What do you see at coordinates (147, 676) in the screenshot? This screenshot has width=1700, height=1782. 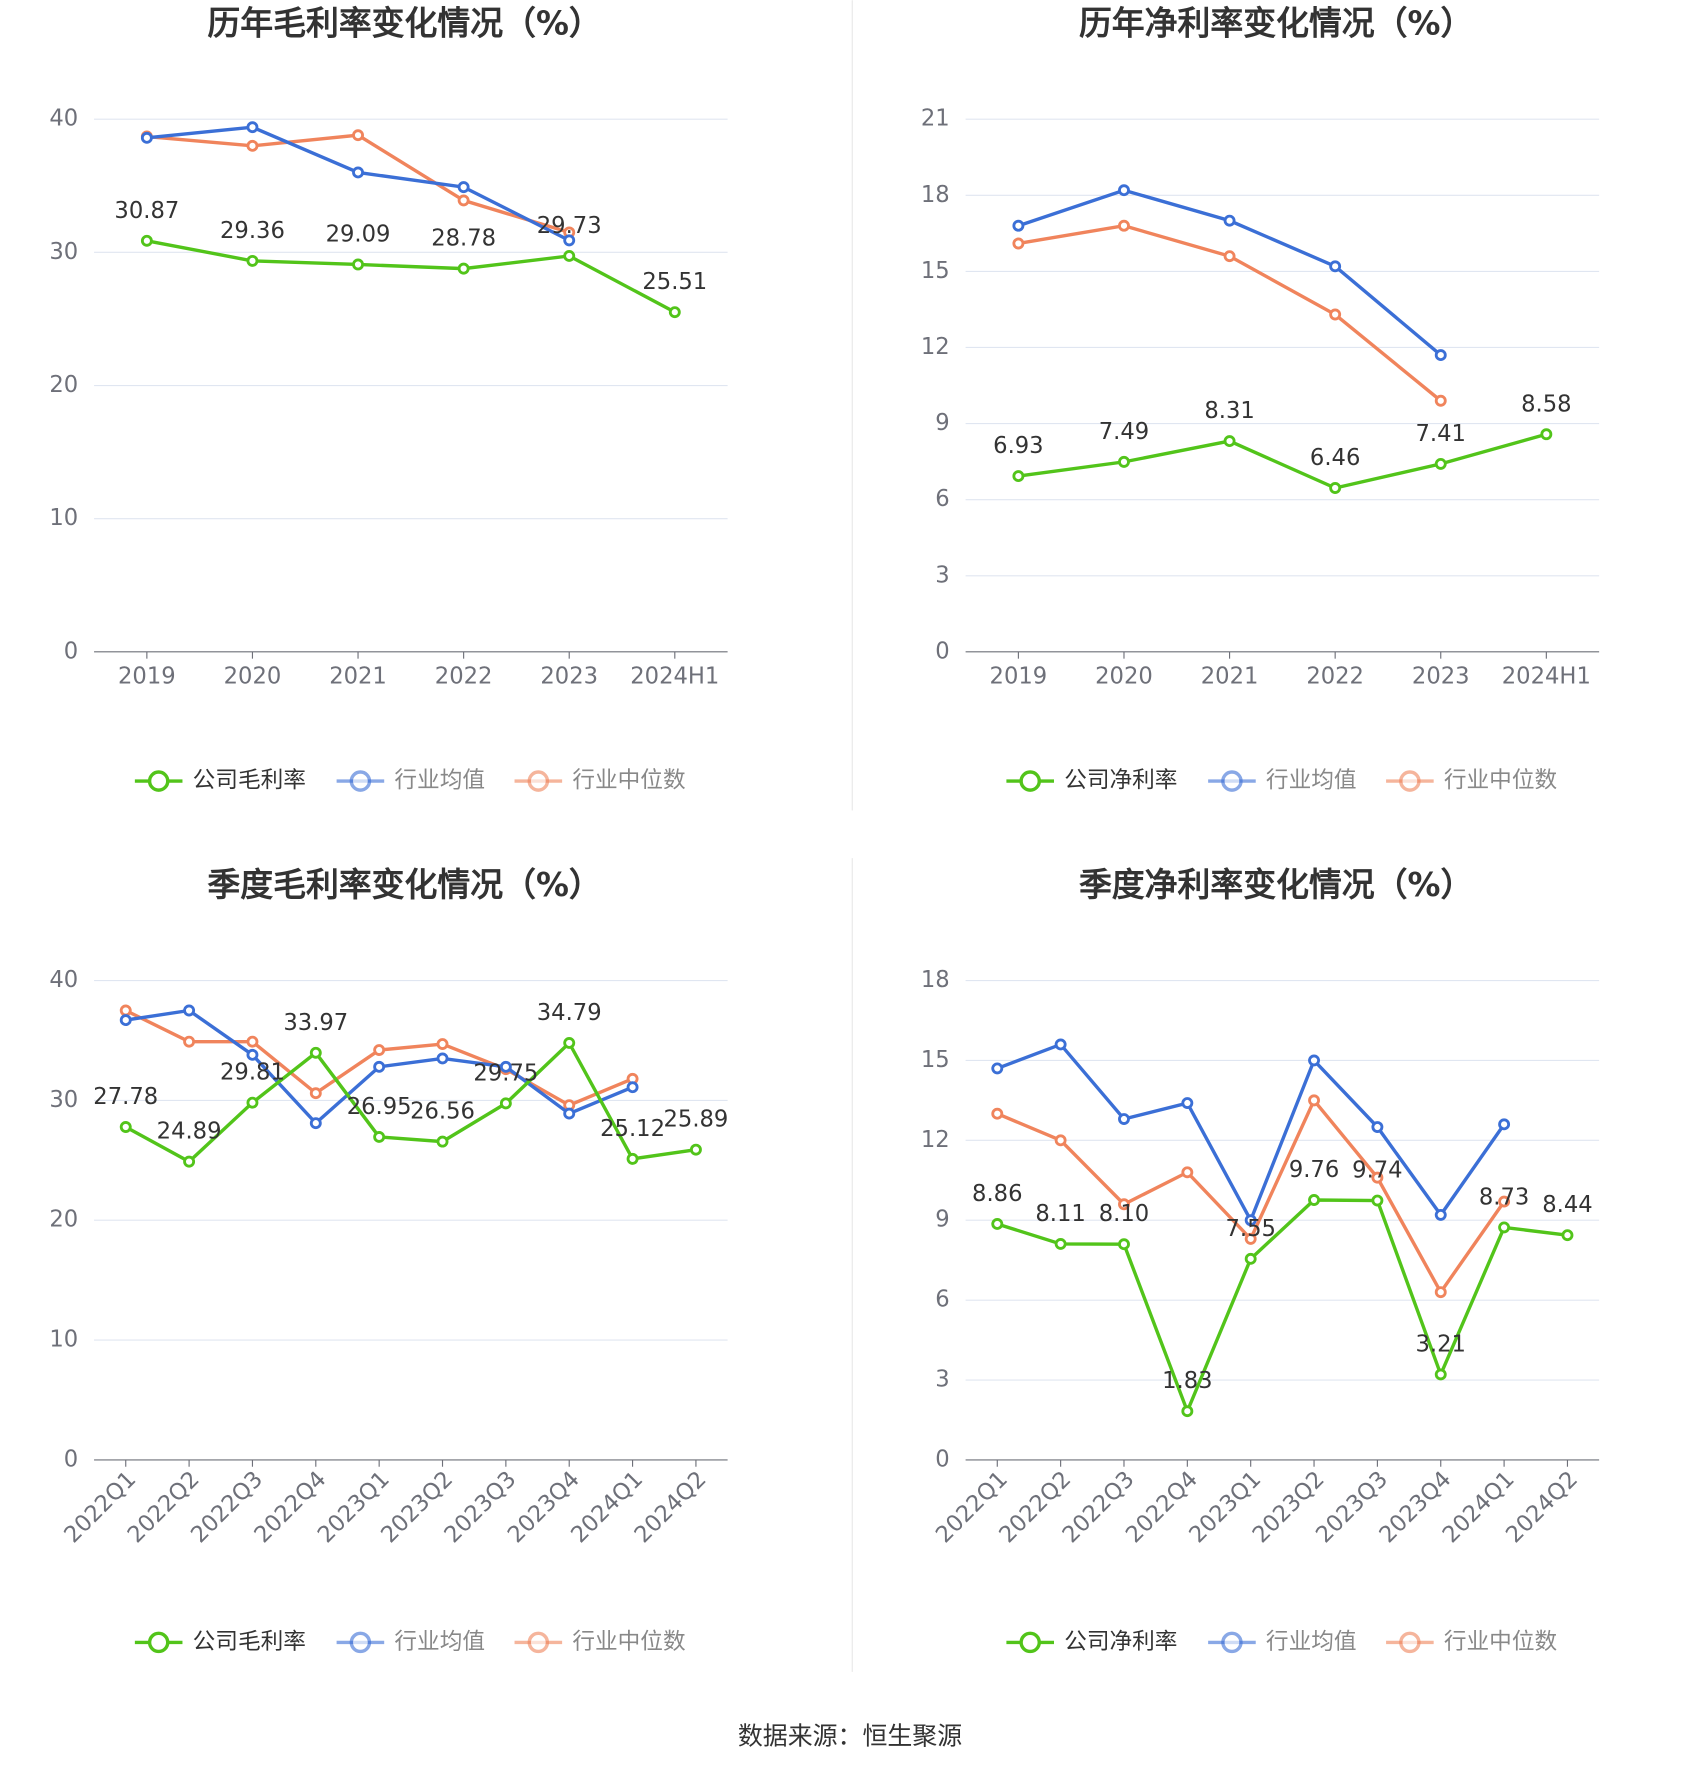 I see `x-tick-label: 2019` at bounding box center [147, 676].